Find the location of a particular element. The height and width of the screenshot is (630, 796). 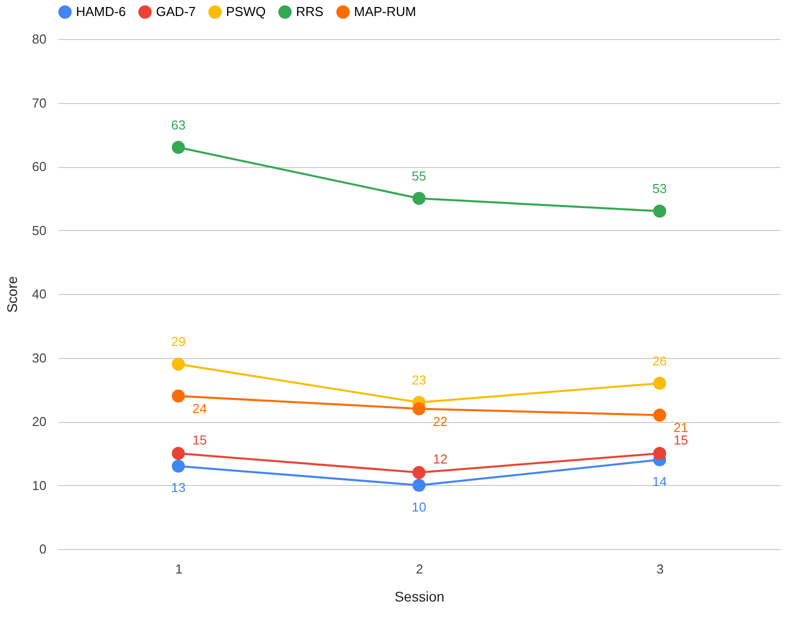

y-tick-label: 30 is located at coordinates (39, 358).